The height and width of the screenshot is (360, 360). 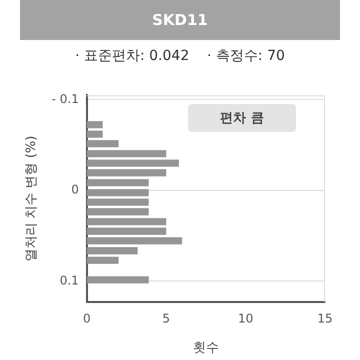 I want to click on x-tick-label: 5, so click(x=166, y=318).